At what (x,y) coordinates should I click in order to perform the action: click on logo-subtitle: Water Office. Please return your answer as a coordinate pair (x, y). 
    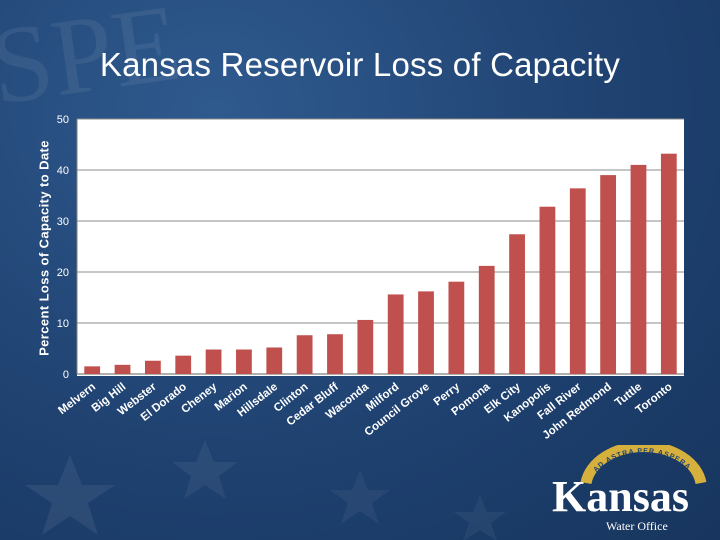
    Looking at the image, I should click on (637, 526).